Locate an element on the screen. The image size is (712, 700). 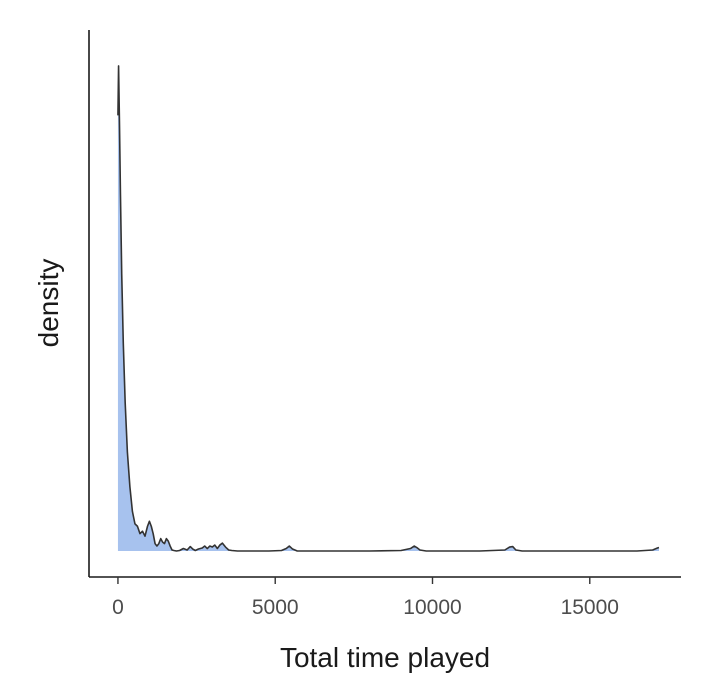
x-tick-label: 10000 is located at coordinates (432, 607).